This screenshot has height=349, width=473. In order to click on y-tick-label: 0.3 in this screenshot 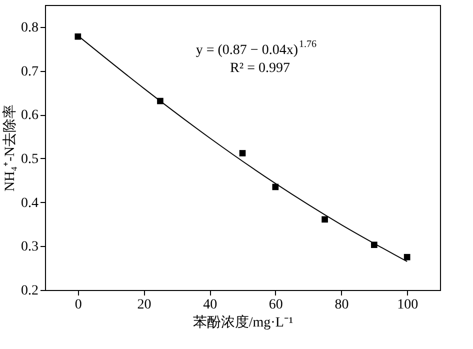, I will do `click(29, 247)`.